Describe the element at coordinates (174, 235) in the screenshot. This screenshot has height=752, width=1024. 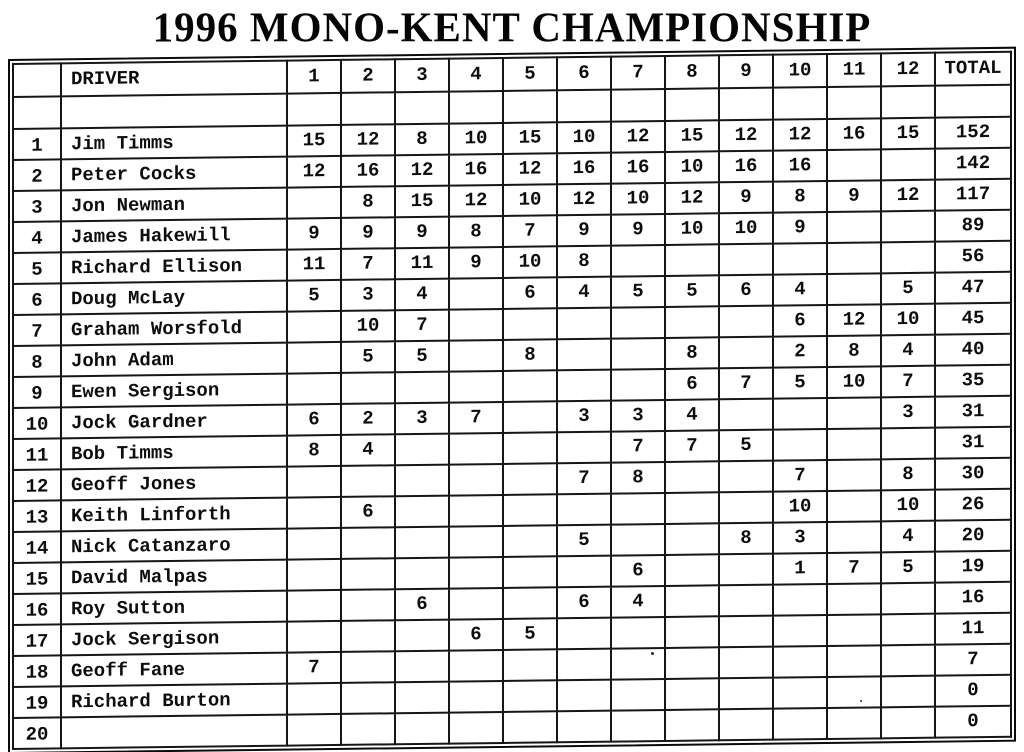
I see `driver-cell: James Hakewill` at that location.